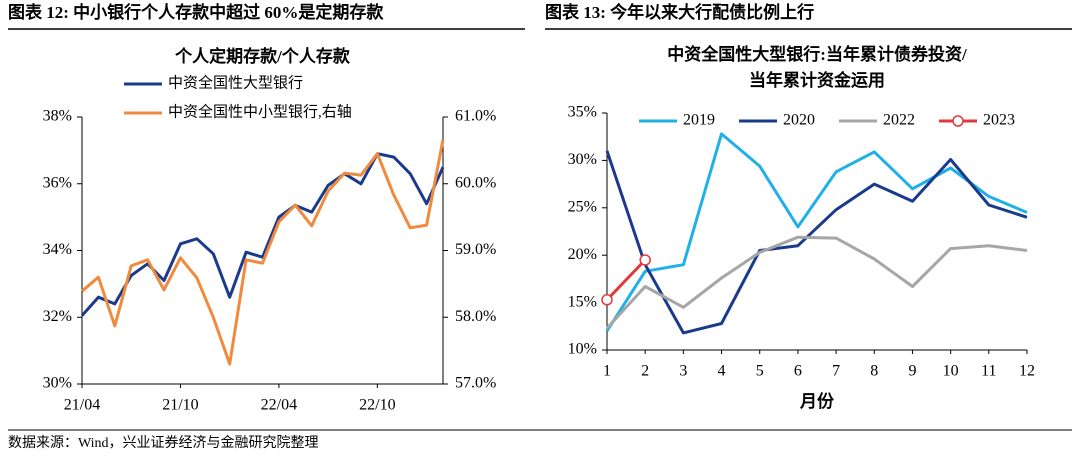 This screenshot has width=1080, height=465. What do you see at coordinates (163, 443) in the screenshot?
I see `source: 数据来源：Wind，兴业证券经济与金融研究院整理` at bounding box center [163, 443].